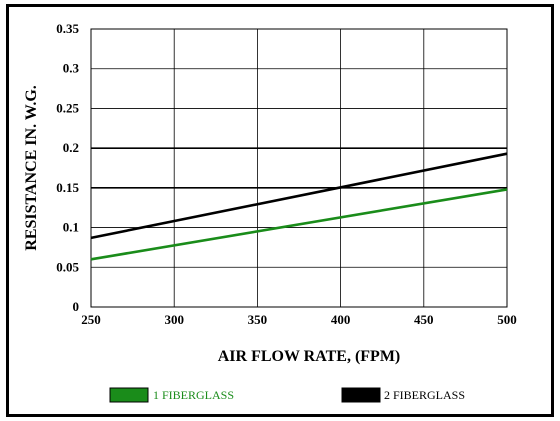 Image resolution: width=560 pixels, height=421 pixels. I want to click on y-tick-labels: 0 0.05 0.1 0.15 0.2 0.25 0.3 0.35, so click(67, 167).